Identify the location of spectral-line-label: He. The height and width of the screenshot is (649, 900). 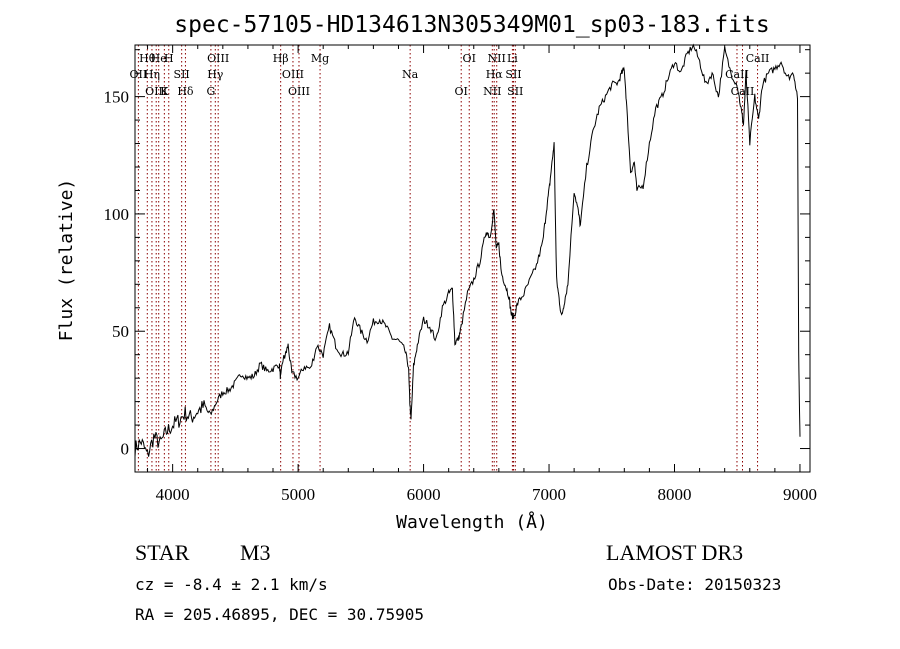
(159, 58).